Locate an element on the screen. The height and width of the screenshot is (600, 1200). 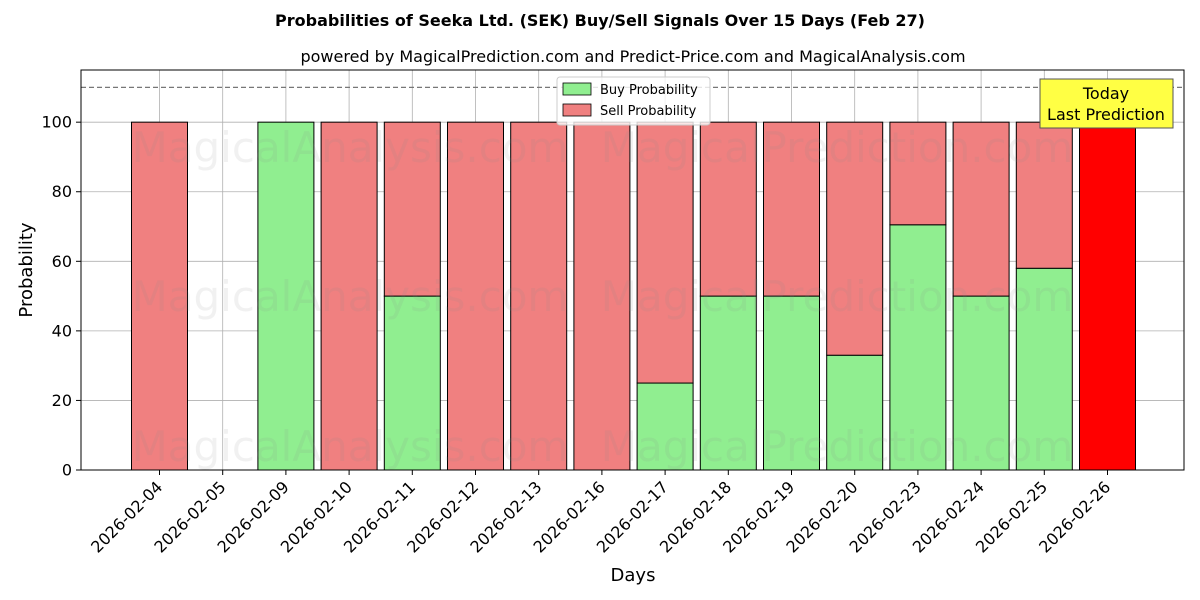
annotation-line-2: Last Prediction is located at coordinates (1106, 114).